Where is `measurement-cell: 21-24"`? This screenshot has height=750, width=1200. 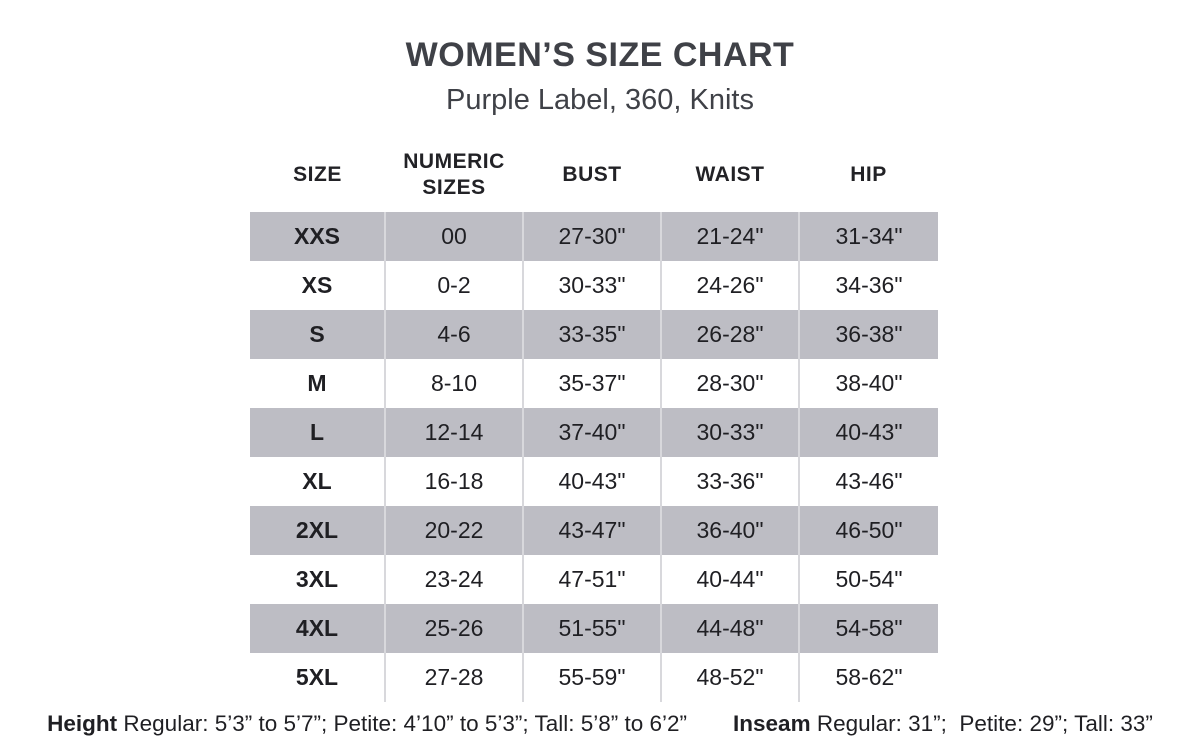
measurement-cell: 21-24" is located at coordinates (729, 237).